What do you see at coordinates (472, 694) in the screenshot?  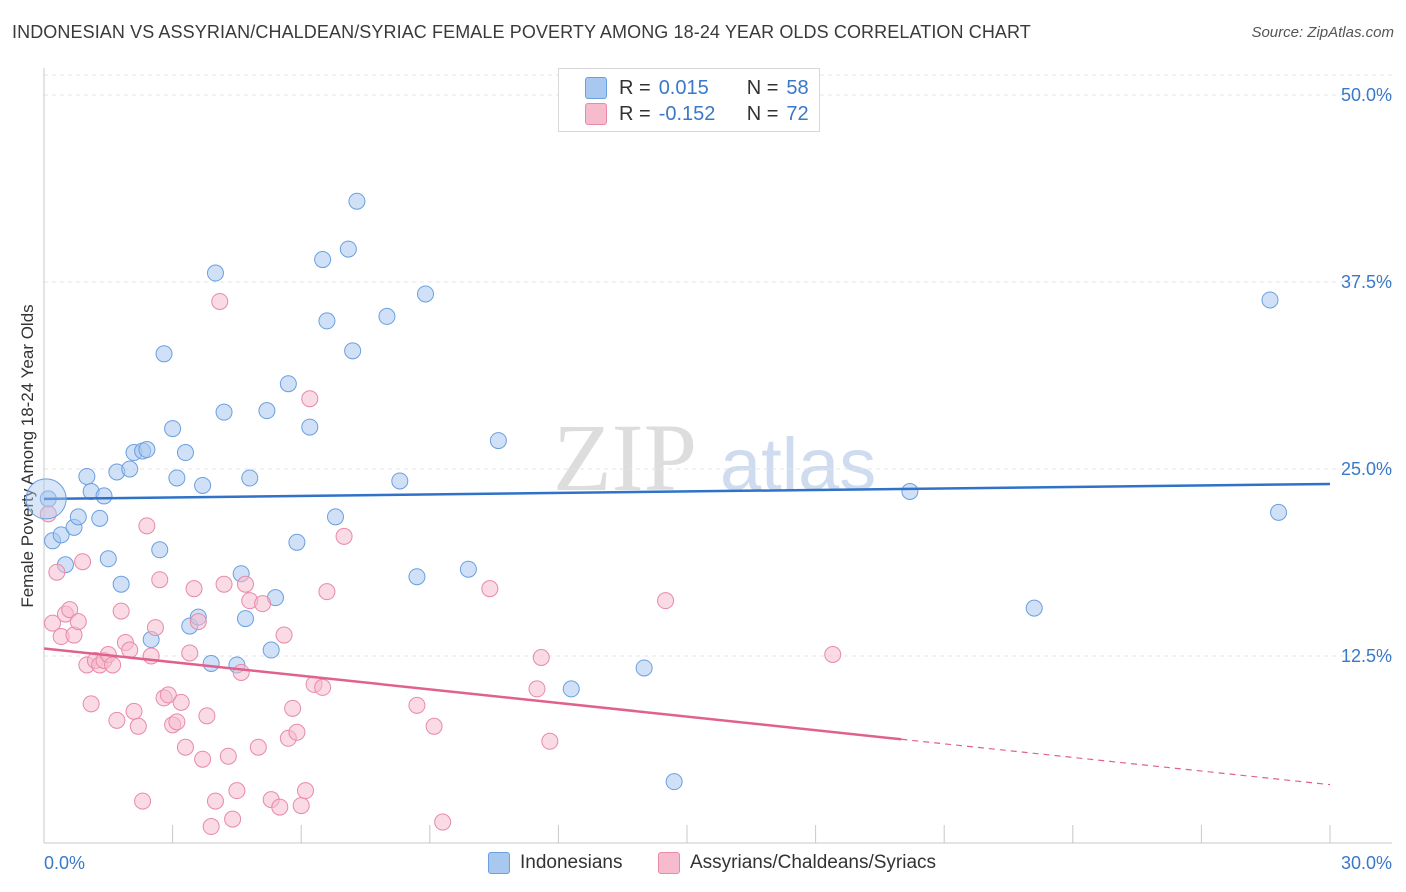 I see `trendline-assyrians` at bounding box center [472, 694].